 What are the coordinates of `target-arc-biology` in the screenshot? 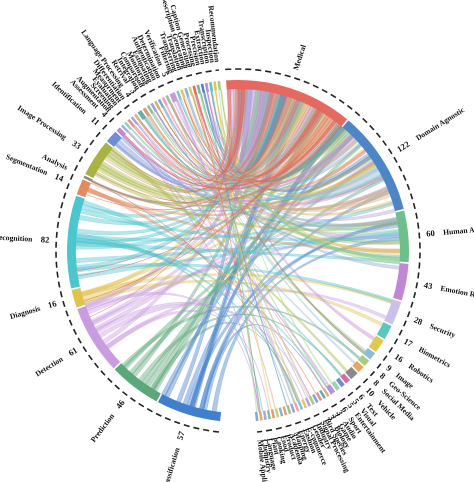 It's located at (319, 396).